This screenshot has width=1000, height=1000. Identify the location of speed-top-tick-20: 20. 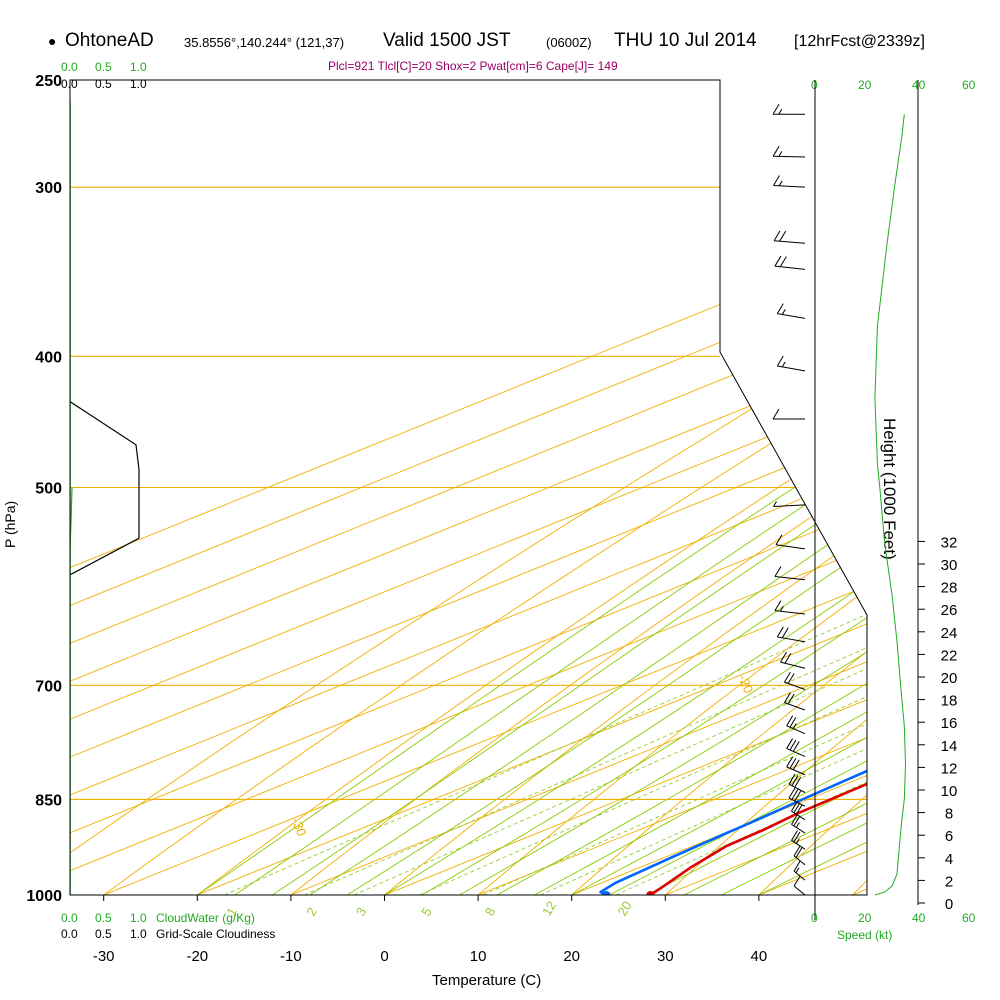
(865, 85).